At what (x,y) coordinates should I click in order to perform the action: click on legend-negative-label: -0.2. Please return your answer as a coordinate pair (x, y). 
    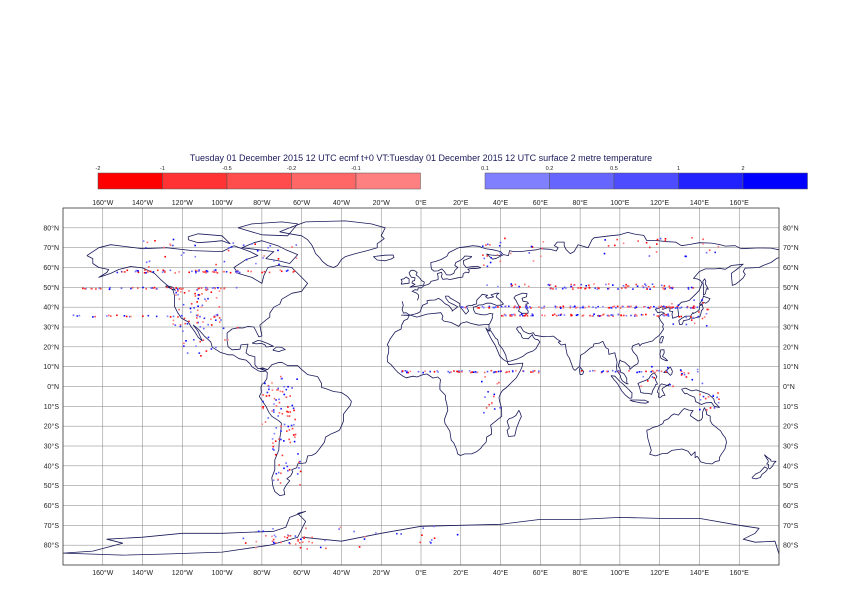
    Looking at the image, I should click on (291, 169).